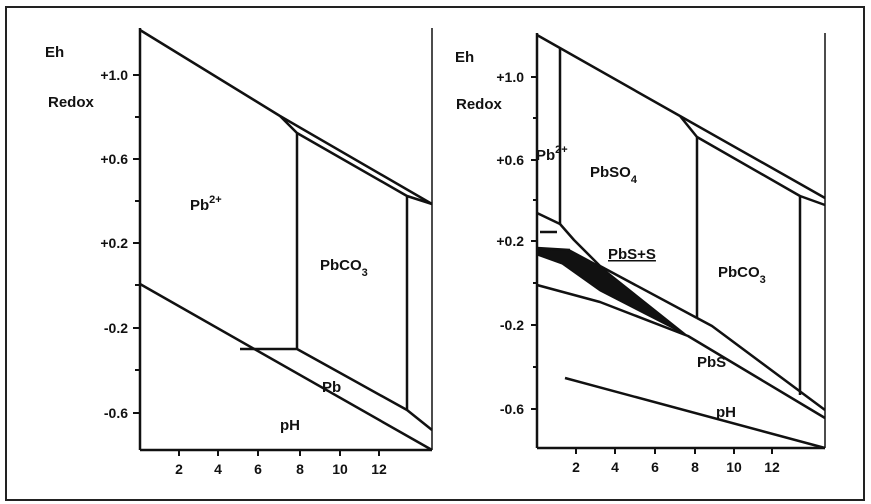 The image size is (871, 504). What do you see at coordinates (634, 180) in the screenshot?
I see `right-field-pbso4-sub: 4` at bounding box center [634, 180].